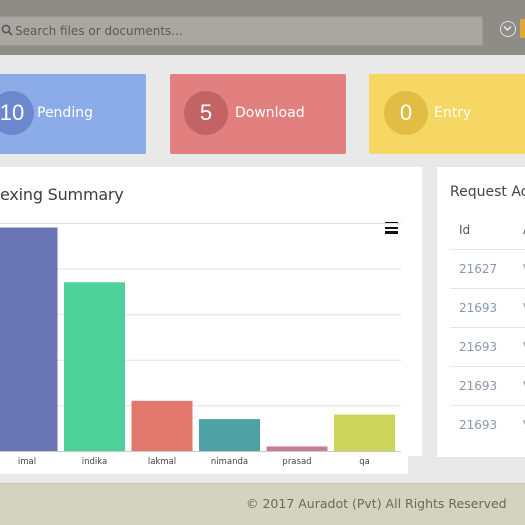 Image resolution: width=525 pixels, height=525 pixels. I want to click on chevron-down-icon, so click(507, 28).